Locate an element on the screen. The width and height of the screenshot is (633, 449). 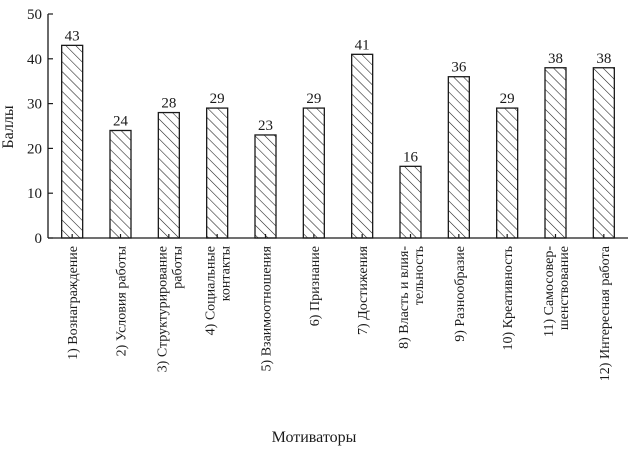
x-category-label: 10) Креативность is located at coordinates (508, 298).